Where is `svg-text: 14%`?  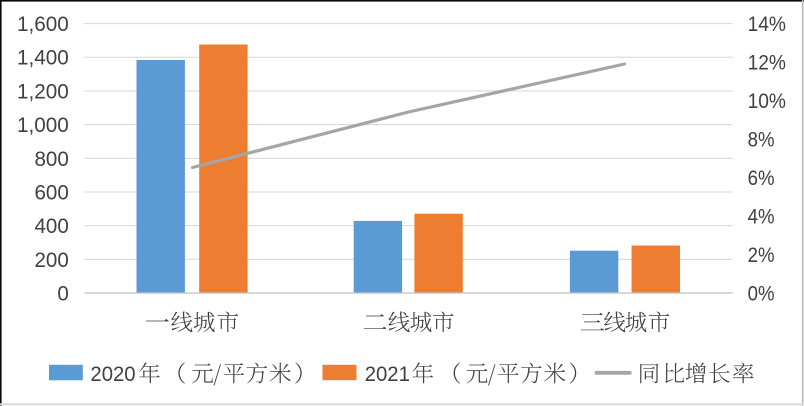 svg-text: 14% is located at coordinates (767, 24).